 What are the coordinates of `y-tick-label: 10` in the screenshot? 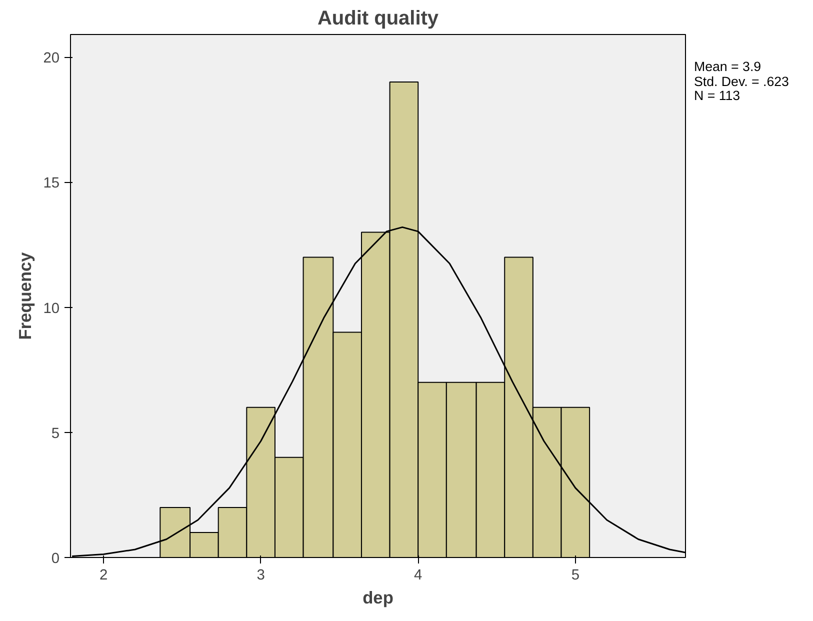 It's located at (51, 308).